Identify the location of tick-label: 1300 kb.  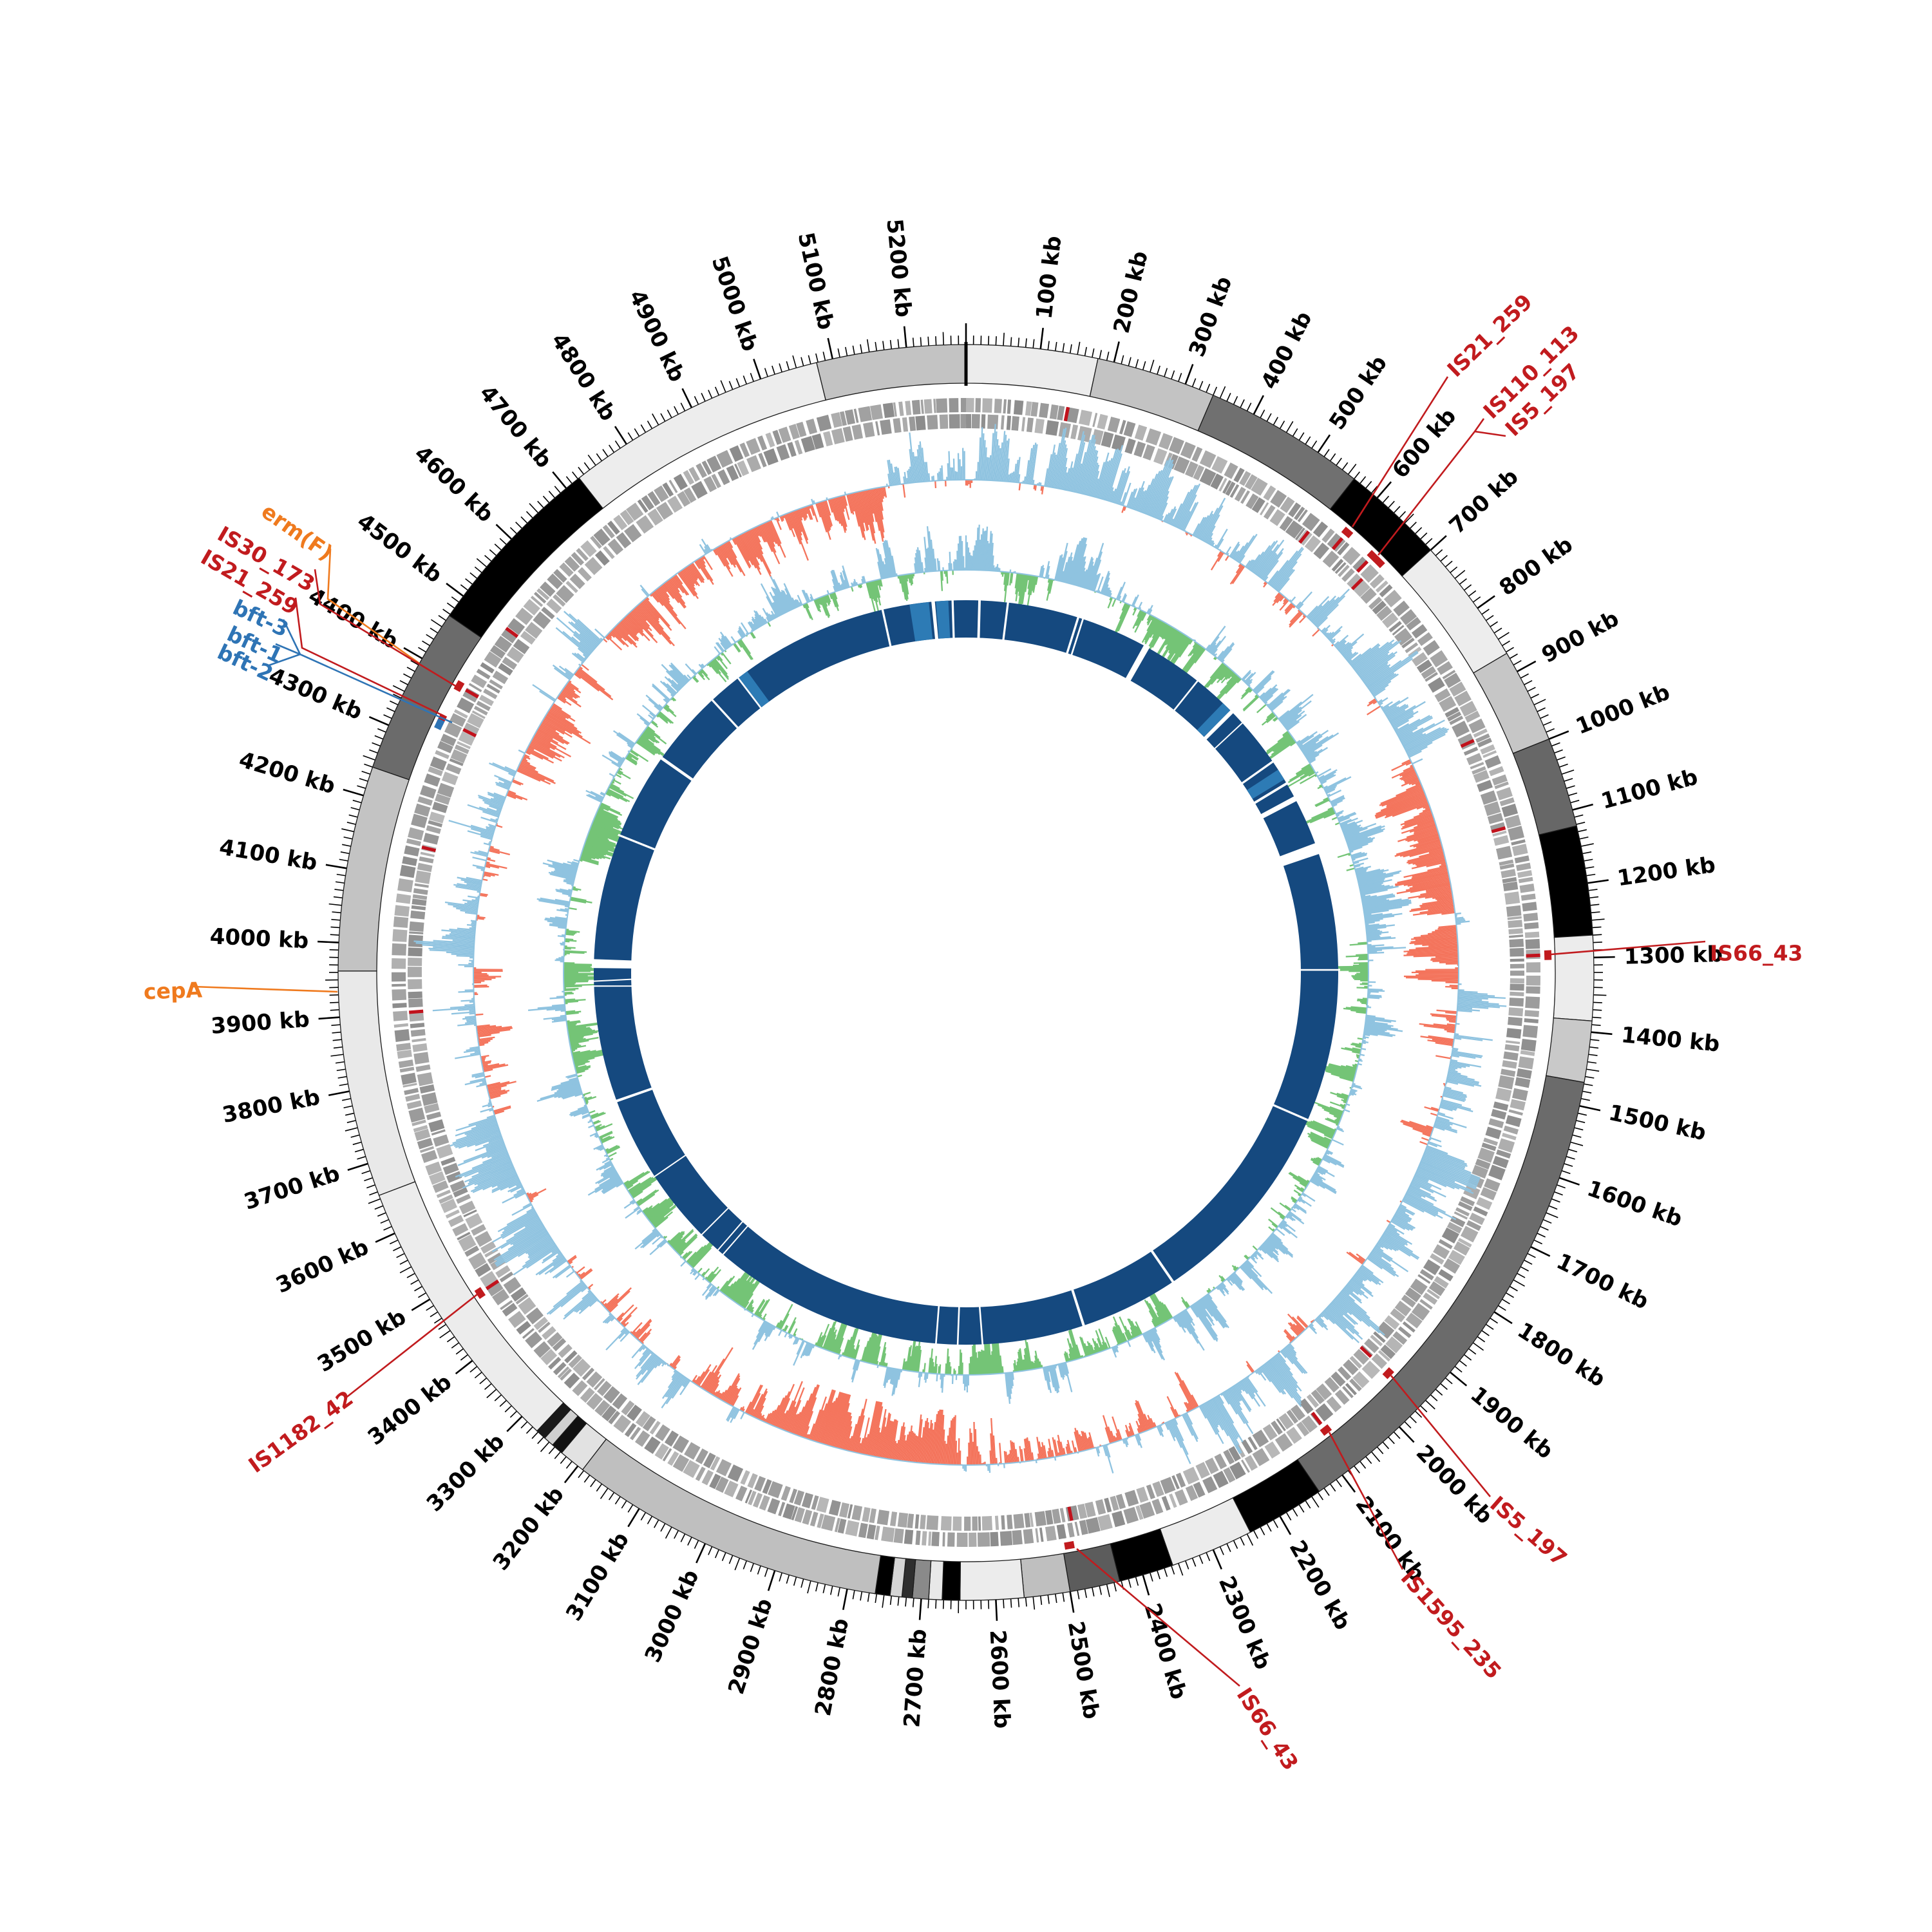
(1673, 956).